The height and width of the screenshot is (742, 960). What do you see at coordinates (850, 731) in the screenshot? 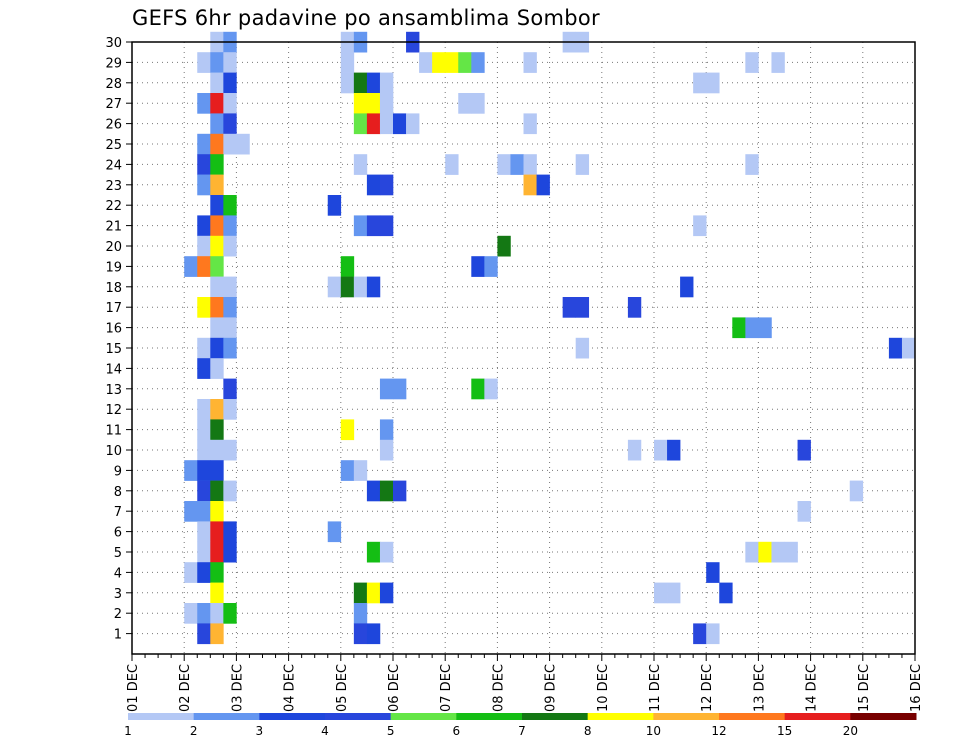
I see `colorbar-label: 20` at bounding box center [850, 731].